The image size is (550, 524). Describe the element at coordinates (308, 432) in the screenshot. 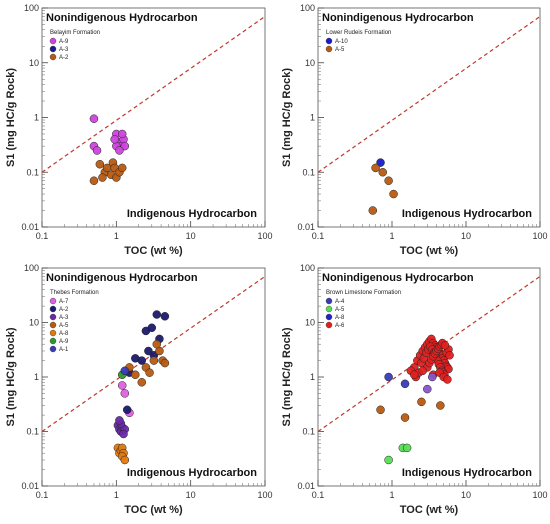

I see `y-tick-label: 0.1` at that location.